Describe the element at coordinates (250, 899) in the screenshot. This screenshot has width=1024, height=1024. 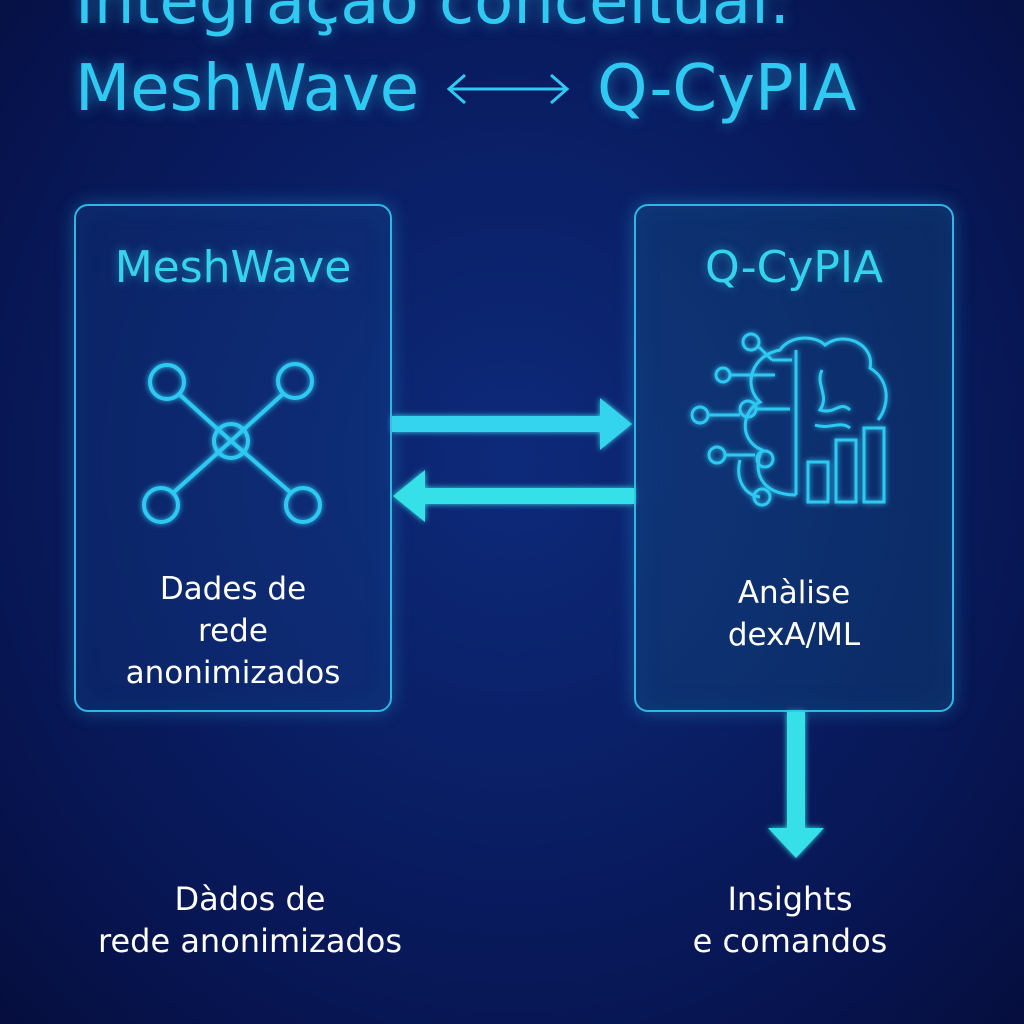
I see `caption-line: Dàdos de` at that location.